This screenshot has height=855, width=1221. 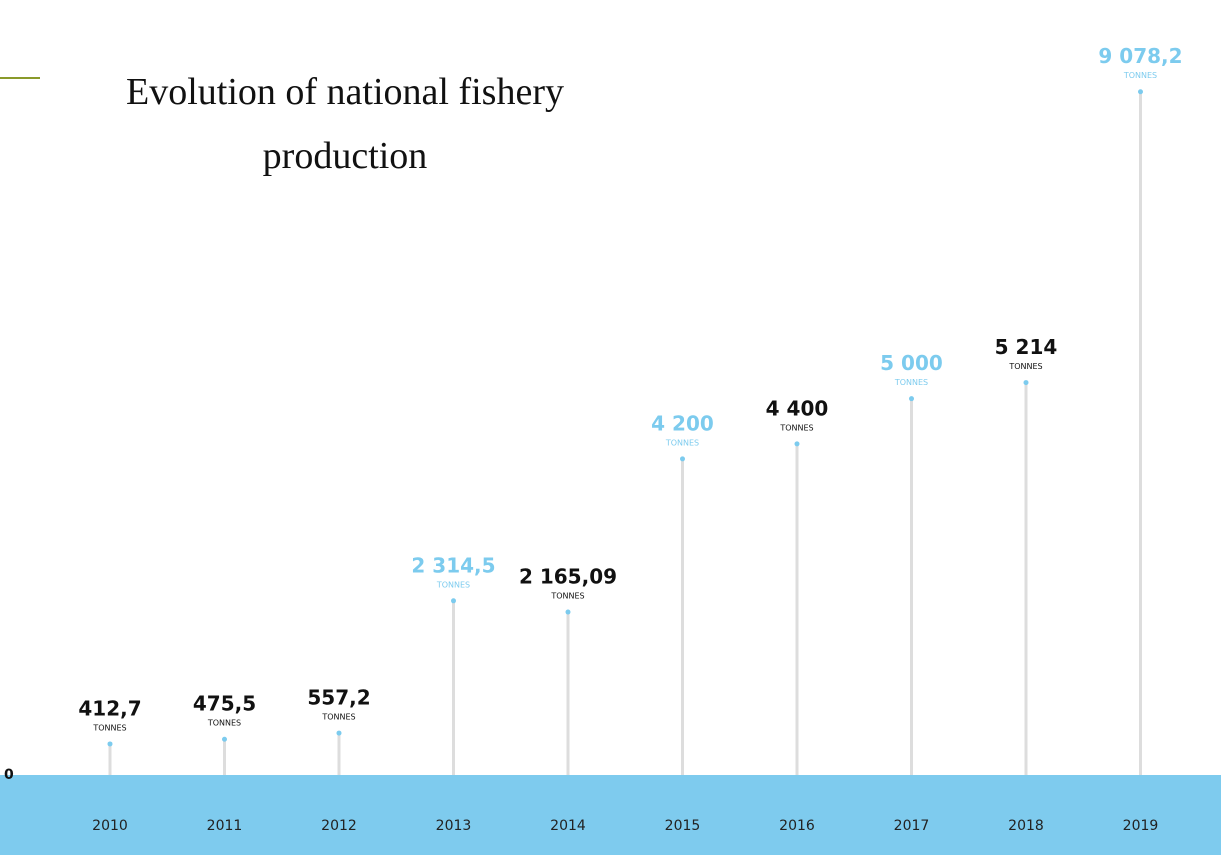 What do you see at coordinates (9, 775) in the screenshot?
I see `y-tick-label: 0` at bounding box center [9, 775].